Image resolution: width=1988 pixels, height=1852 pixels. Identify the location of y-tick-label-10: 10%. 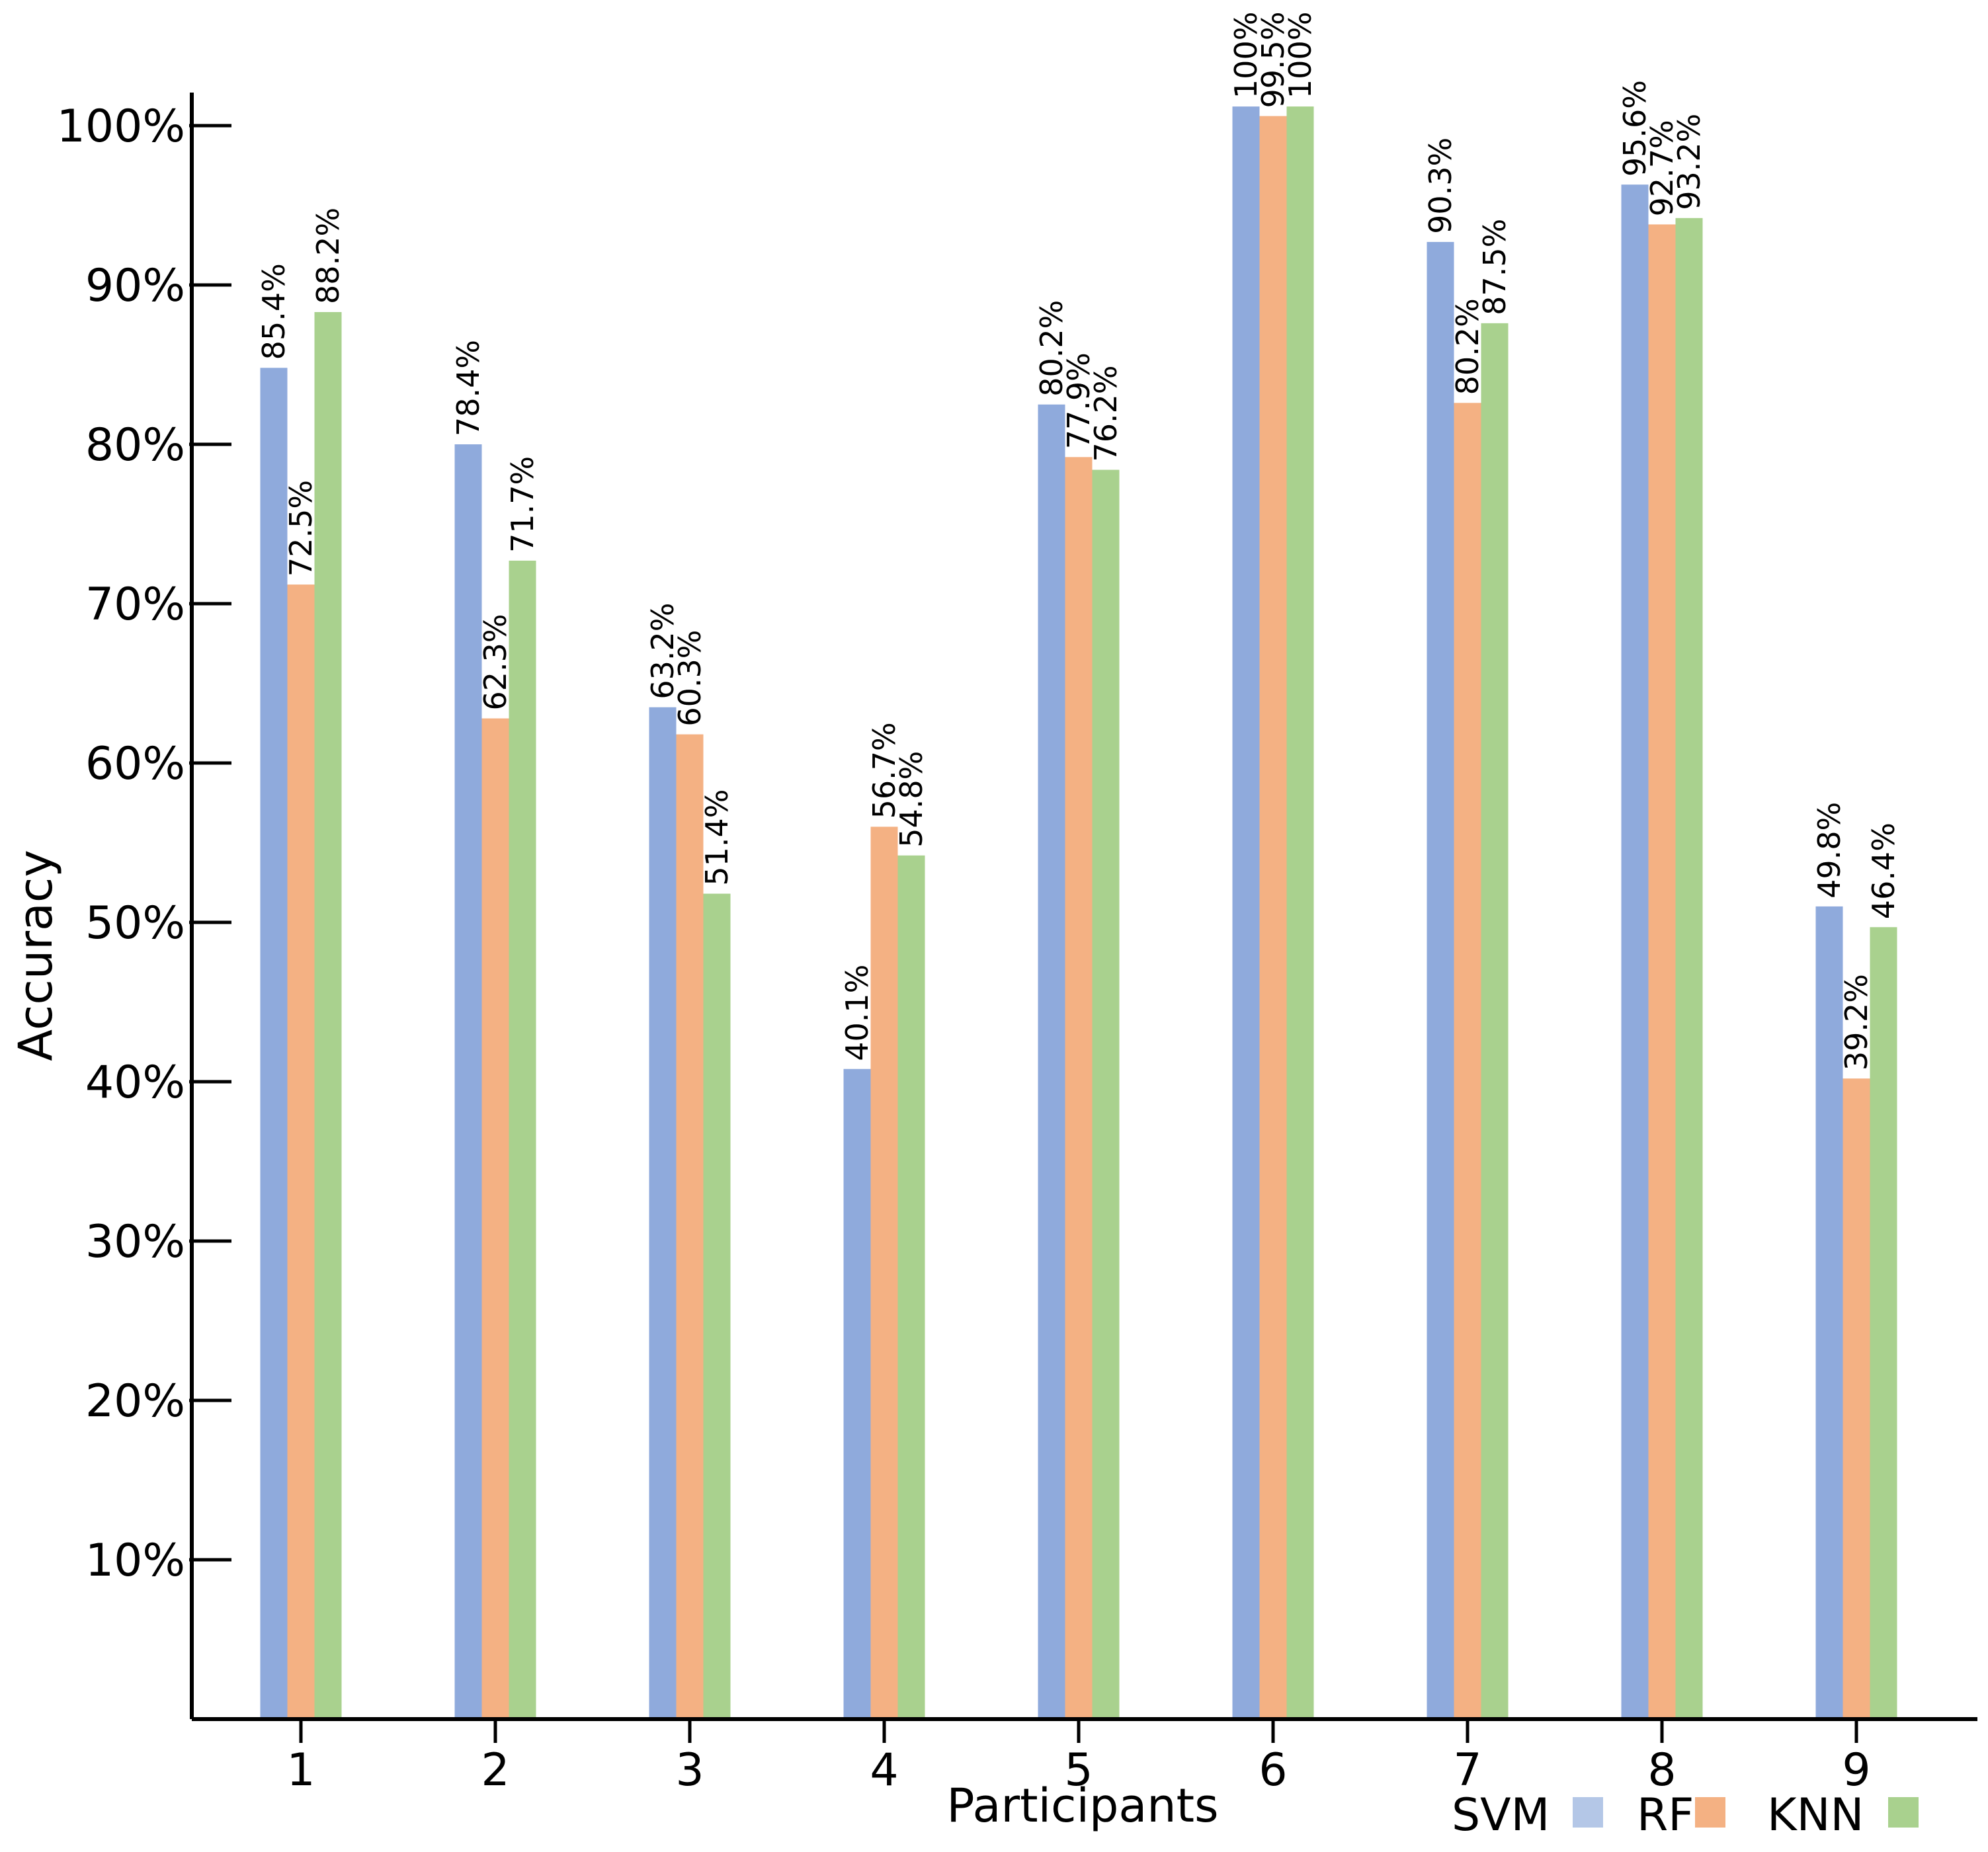
(135, 1561).